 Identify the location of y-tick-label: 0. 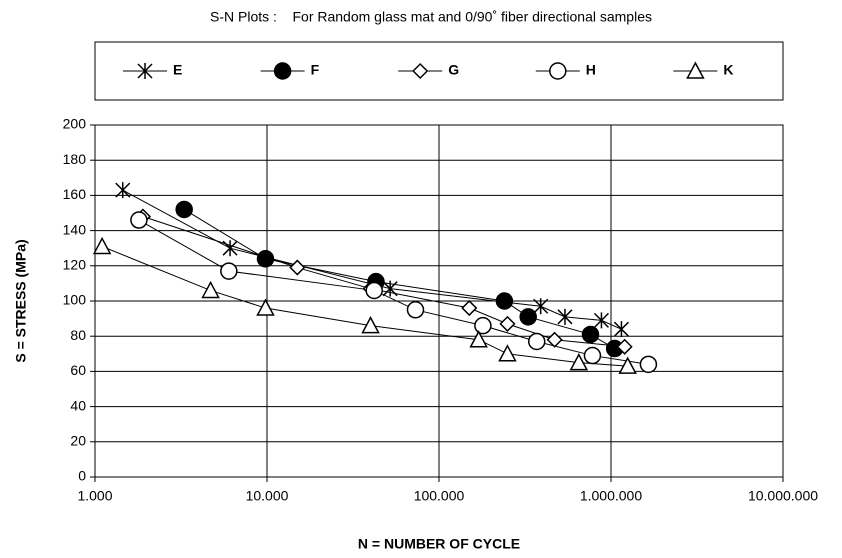
(82, 476).